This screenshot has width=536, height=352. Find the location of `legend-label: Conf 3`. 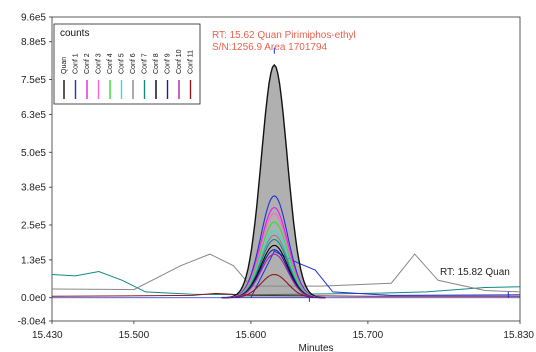

legend-label: Conf 3 is located at coordinates (99, 63).